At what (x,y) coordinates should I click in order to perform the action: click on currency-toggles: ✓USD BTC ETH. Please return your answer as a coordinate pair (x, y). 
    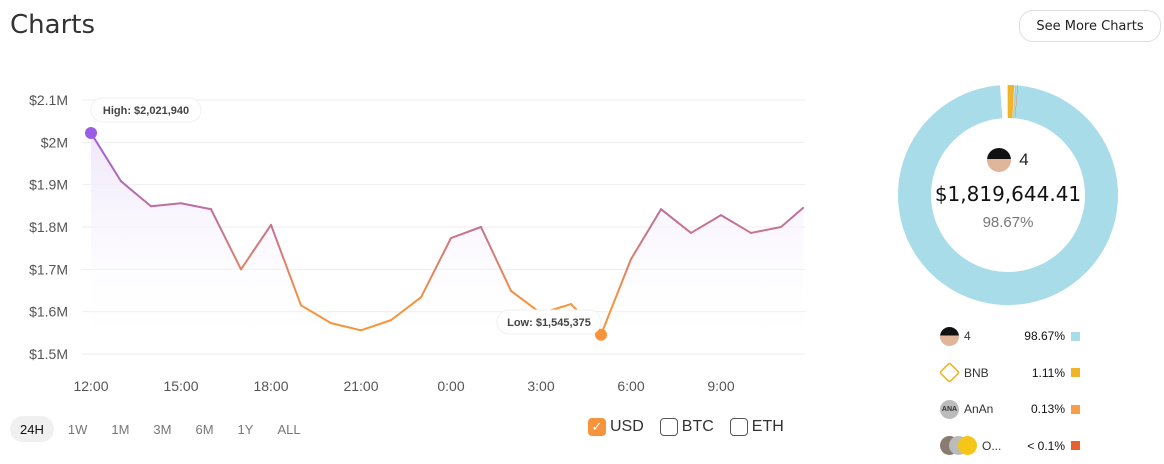
    Looking at the image, I should click on (686, 427).